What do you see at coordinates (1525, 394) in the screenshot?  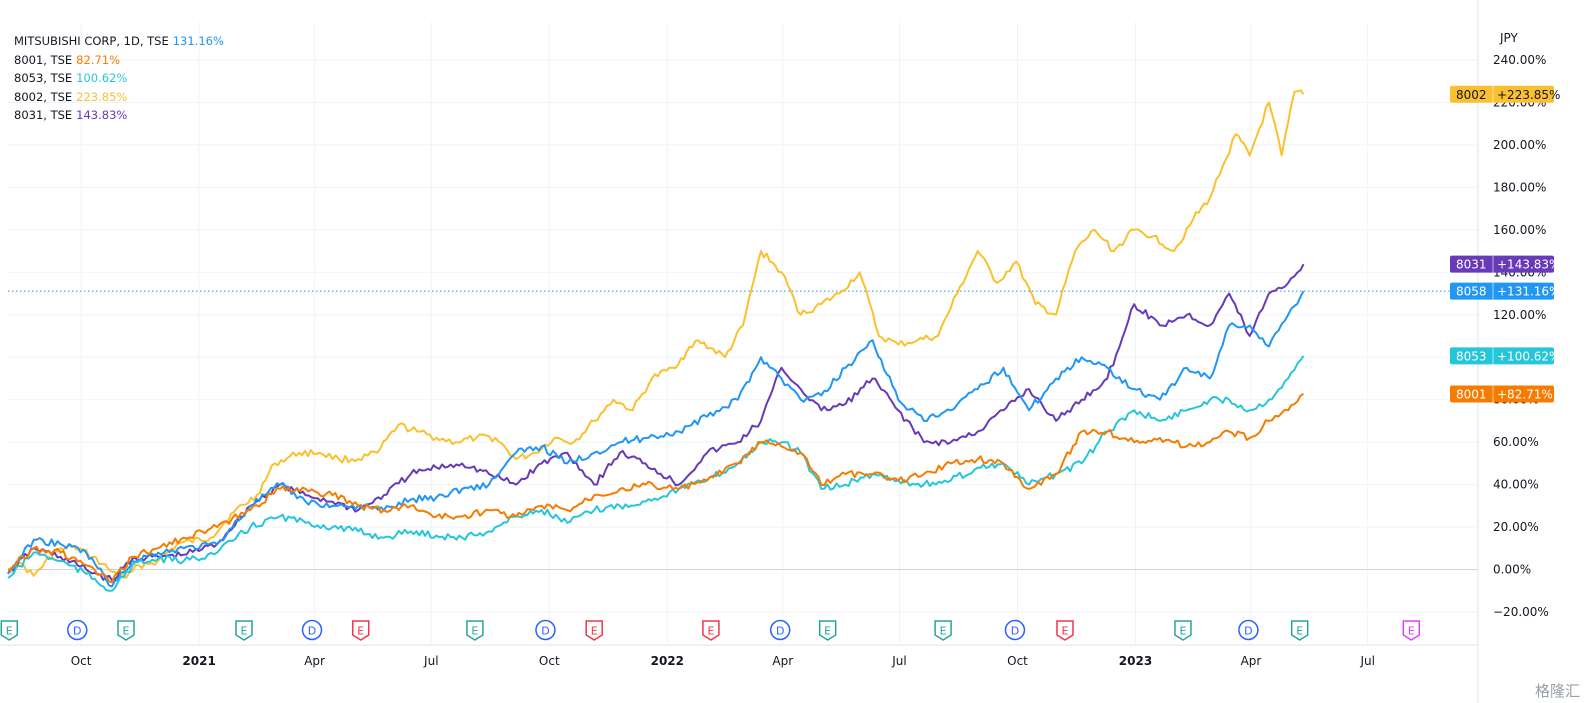 I see `price-badge-value: +82.71%` at bounding box center [1525, 394].